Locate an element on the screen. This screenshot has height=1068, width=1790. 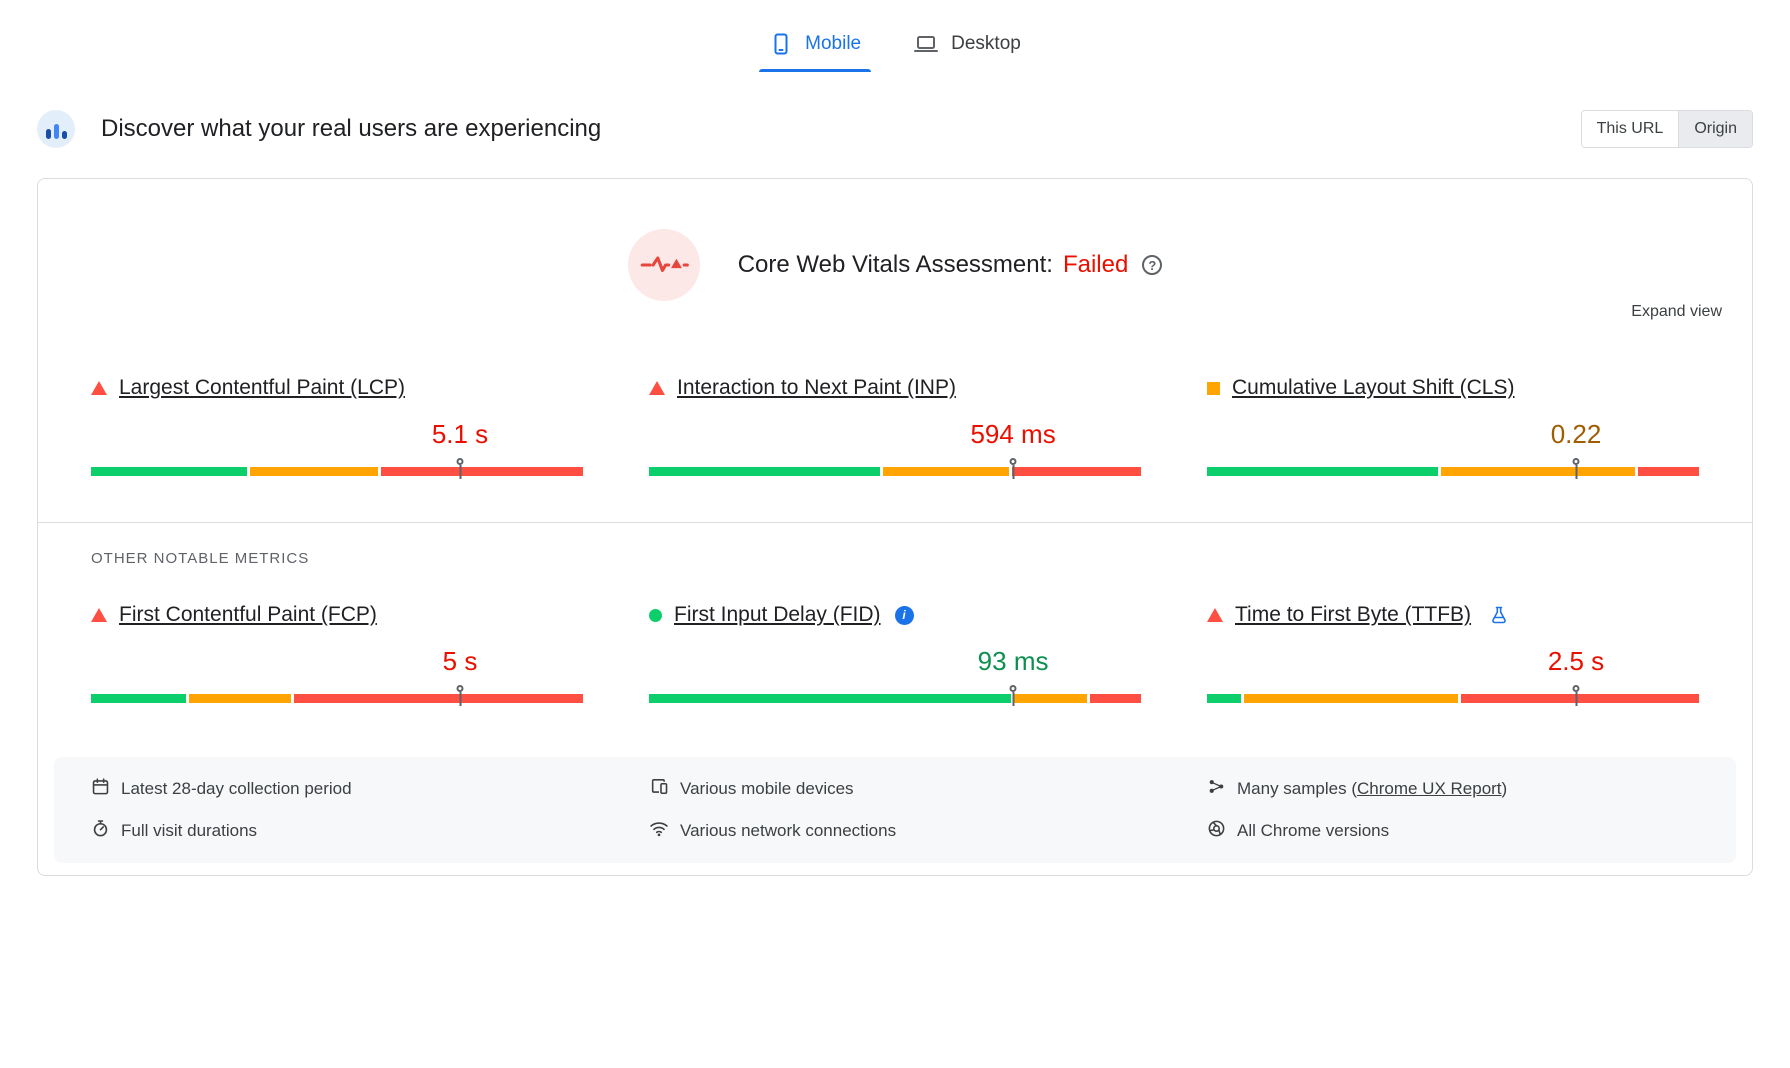
network-item: Various network connections is located at coordinates (895, 831).